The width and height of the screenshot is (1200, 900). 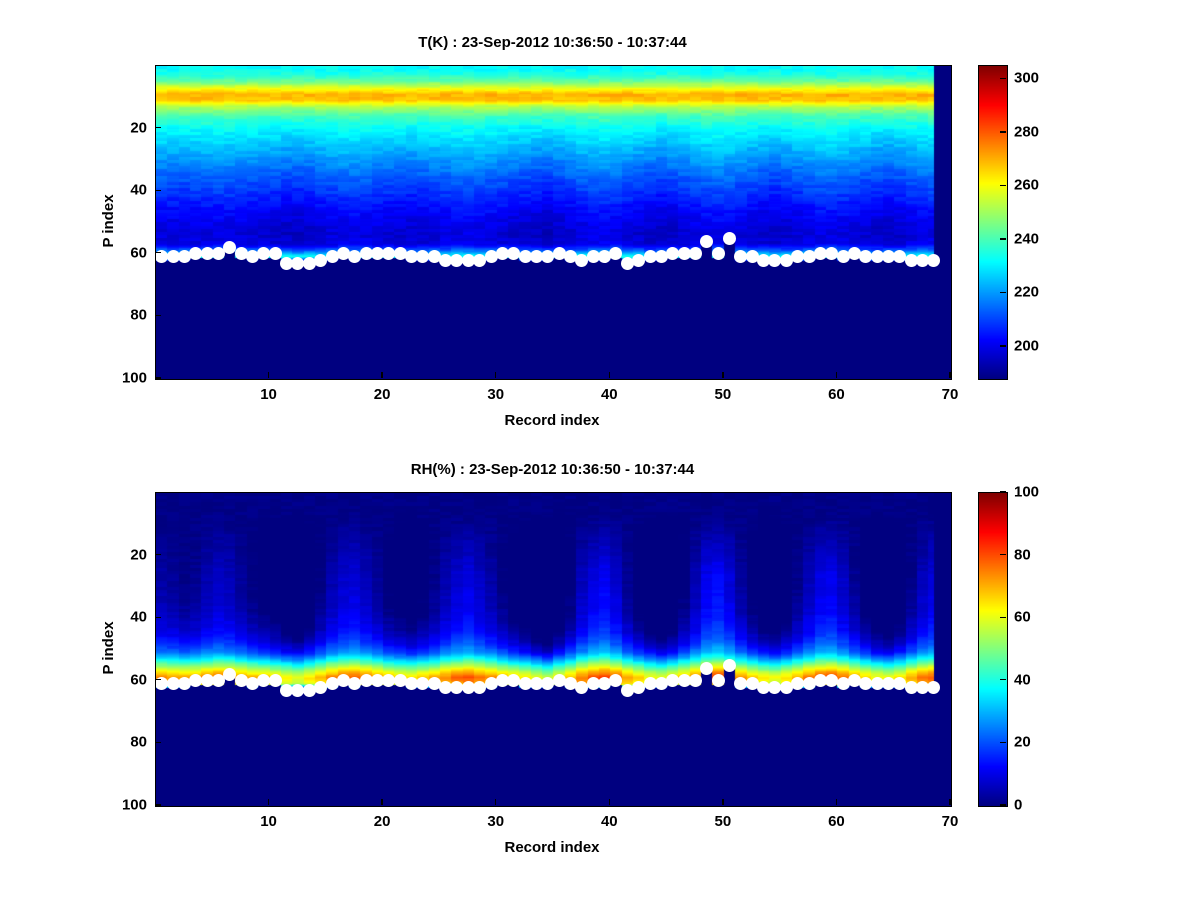 What do you see at coordinates (134, 378) in the screenshot?
I see `y-tick-label: 100` at bounding box center [134, 378].